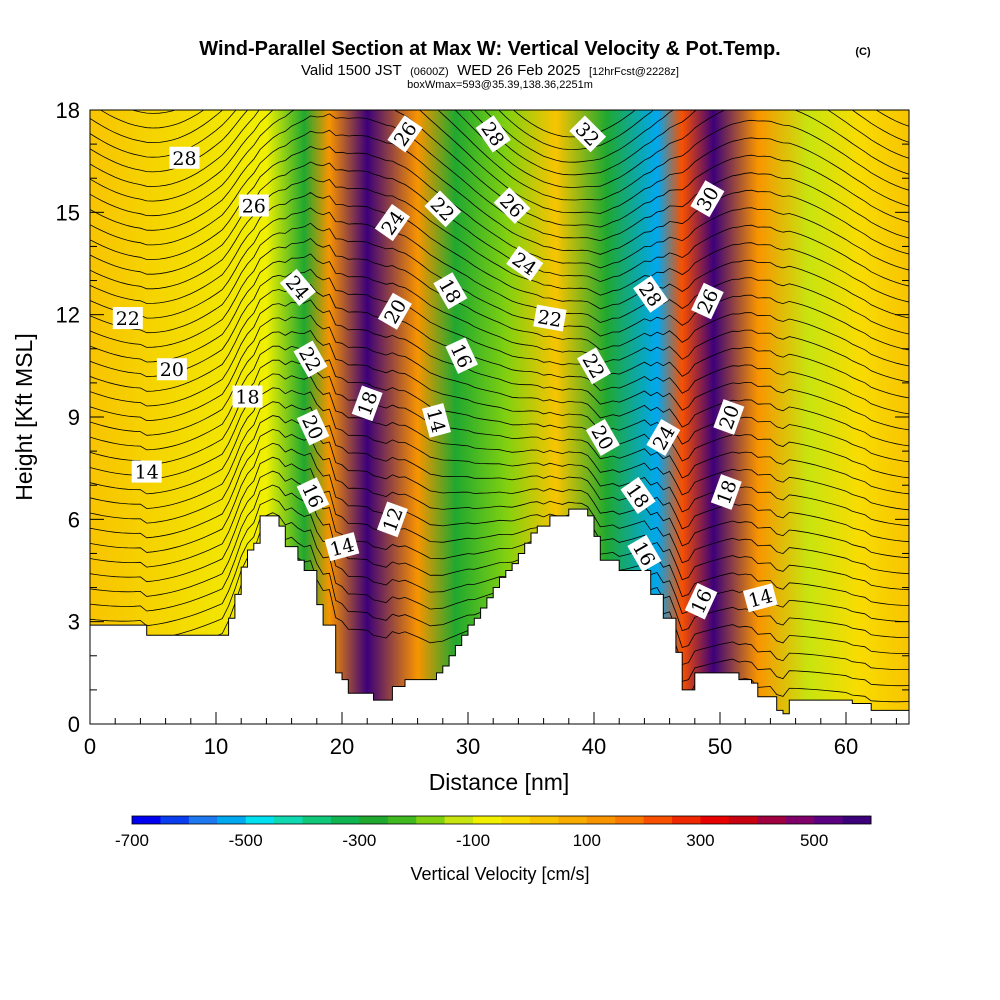  I want to click on subtitle-utc: (0600Z), so click(429, 72).